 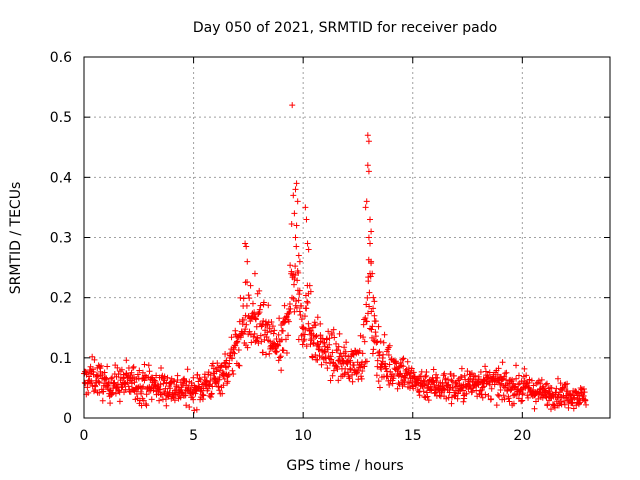 I want to click on y-tick-label: 0.5, so click(x=61, y=118).